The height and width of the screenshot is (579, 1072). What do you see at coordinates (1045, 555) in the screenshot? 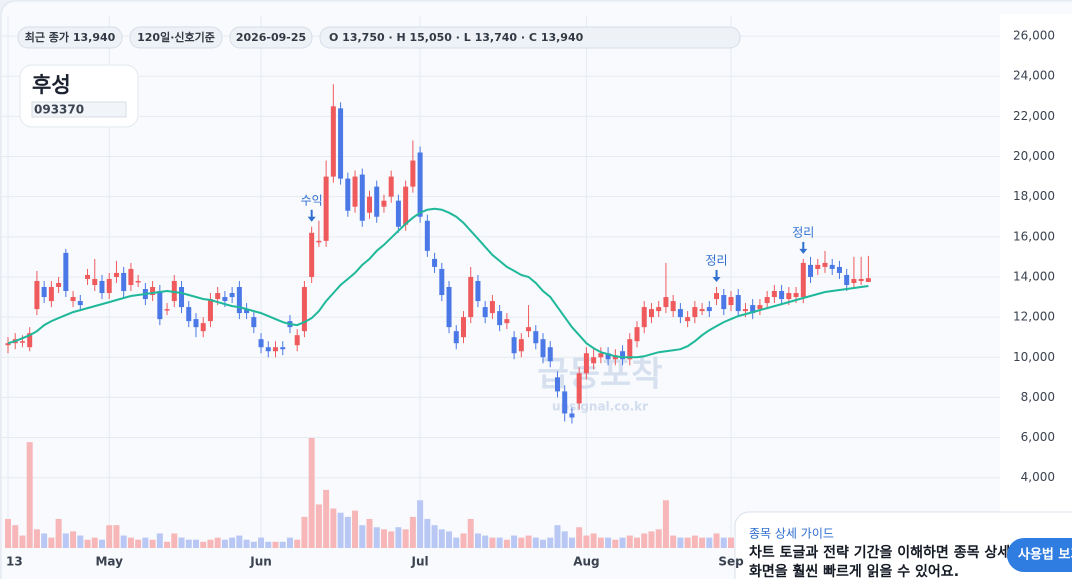
I see `guide-button-label: 사용법 보기` at bounding box center [1045, 555].